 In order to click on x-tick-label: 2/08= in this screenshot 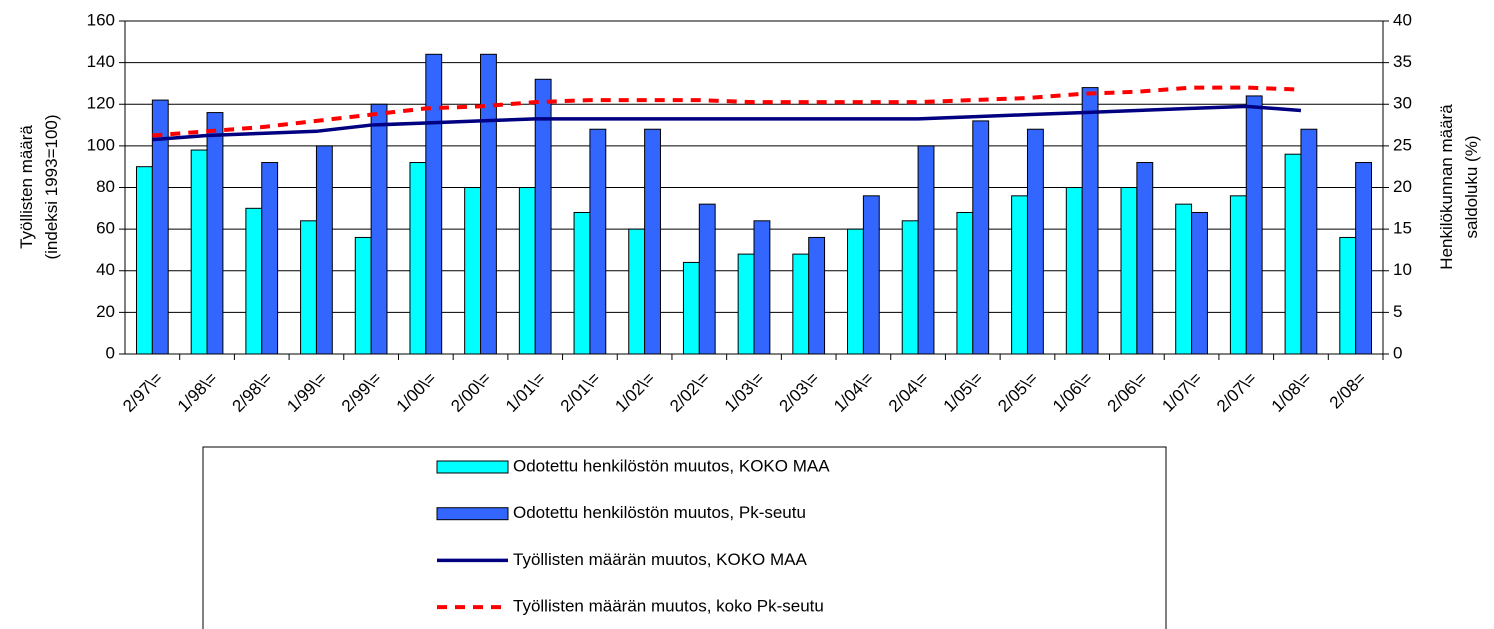, I will do `click(1348, 391)`.